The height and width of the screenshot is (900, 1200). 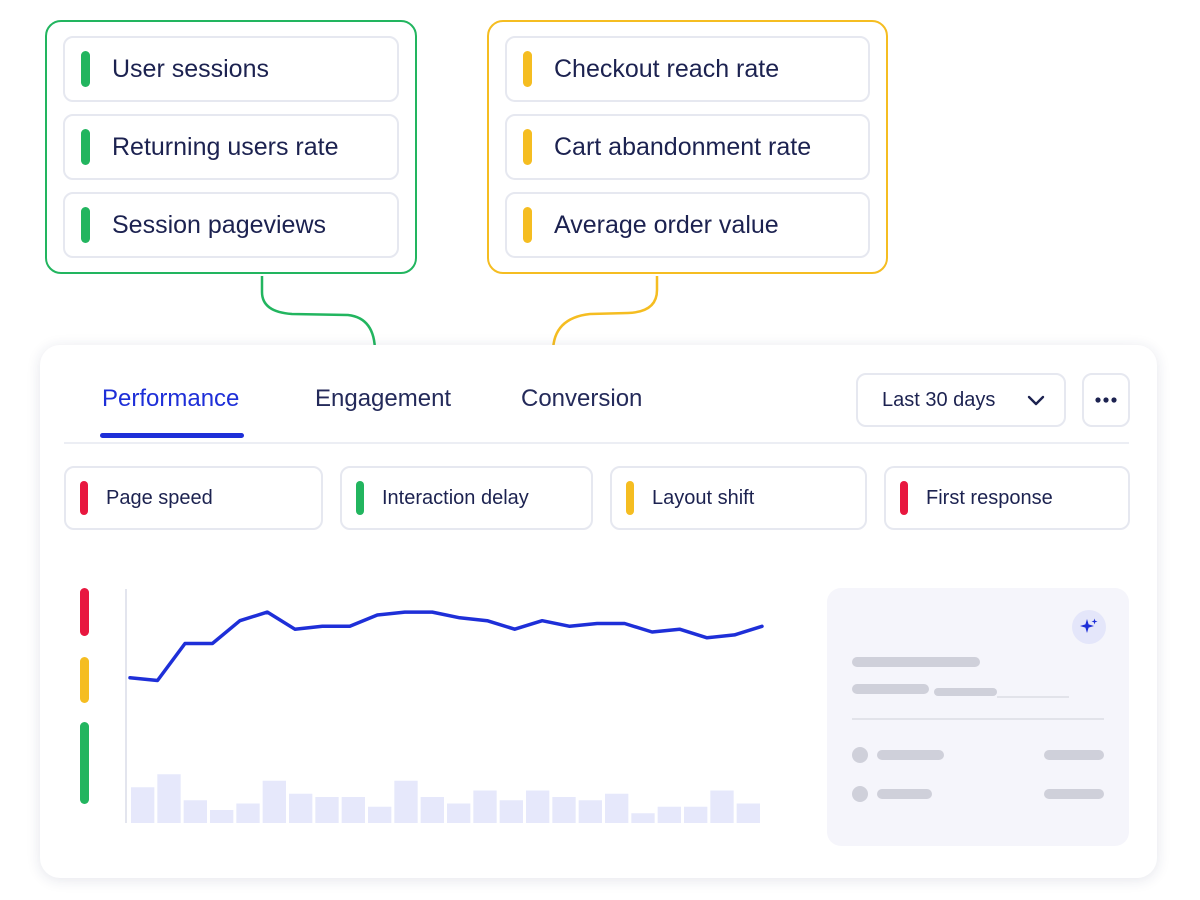 What do you see at coordinates (605, 314) in the screenshot?
I see `yellow-connector-line` at bounding box center [605, 314].